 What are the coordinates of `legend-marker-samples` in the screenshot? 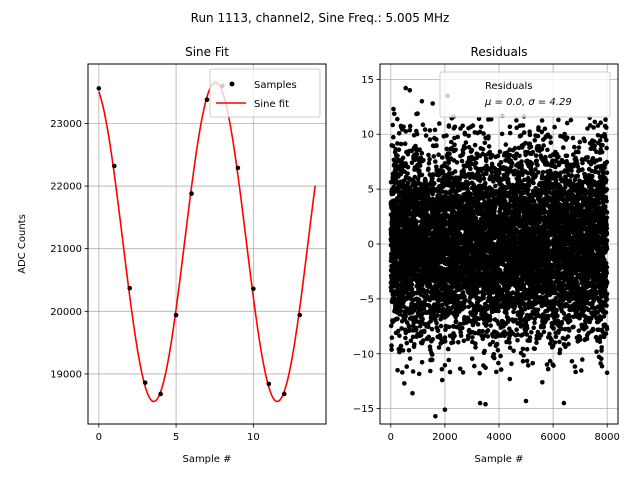 It's located at (232, 84).